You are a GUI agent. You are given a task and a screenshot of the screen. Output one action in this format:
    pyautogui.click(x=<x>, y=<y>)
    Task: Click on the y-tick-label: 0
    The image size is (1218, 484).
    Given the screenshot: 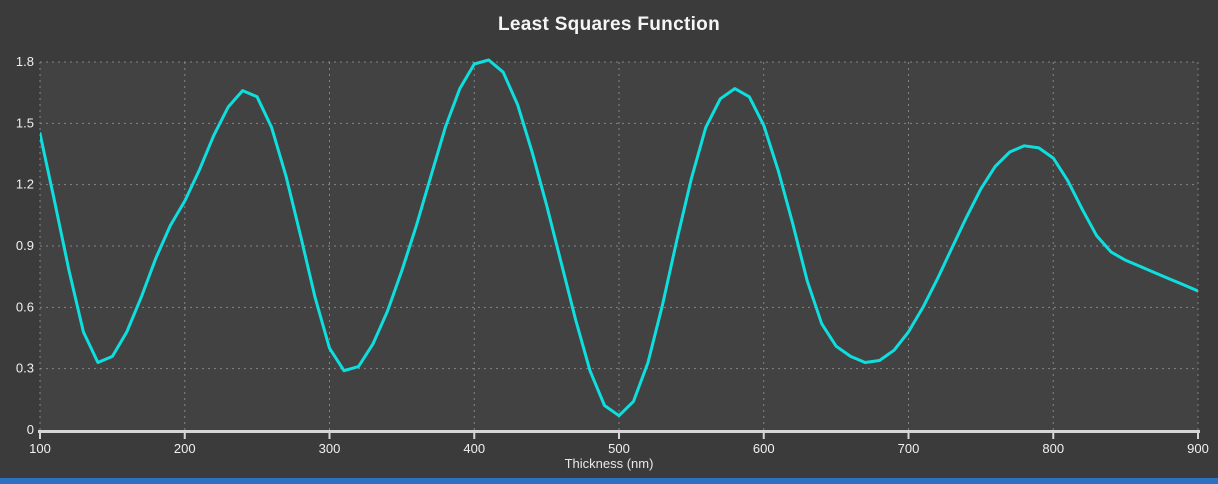 What is the action you would take?
    pyautogui.click(x=30, y=429)
    